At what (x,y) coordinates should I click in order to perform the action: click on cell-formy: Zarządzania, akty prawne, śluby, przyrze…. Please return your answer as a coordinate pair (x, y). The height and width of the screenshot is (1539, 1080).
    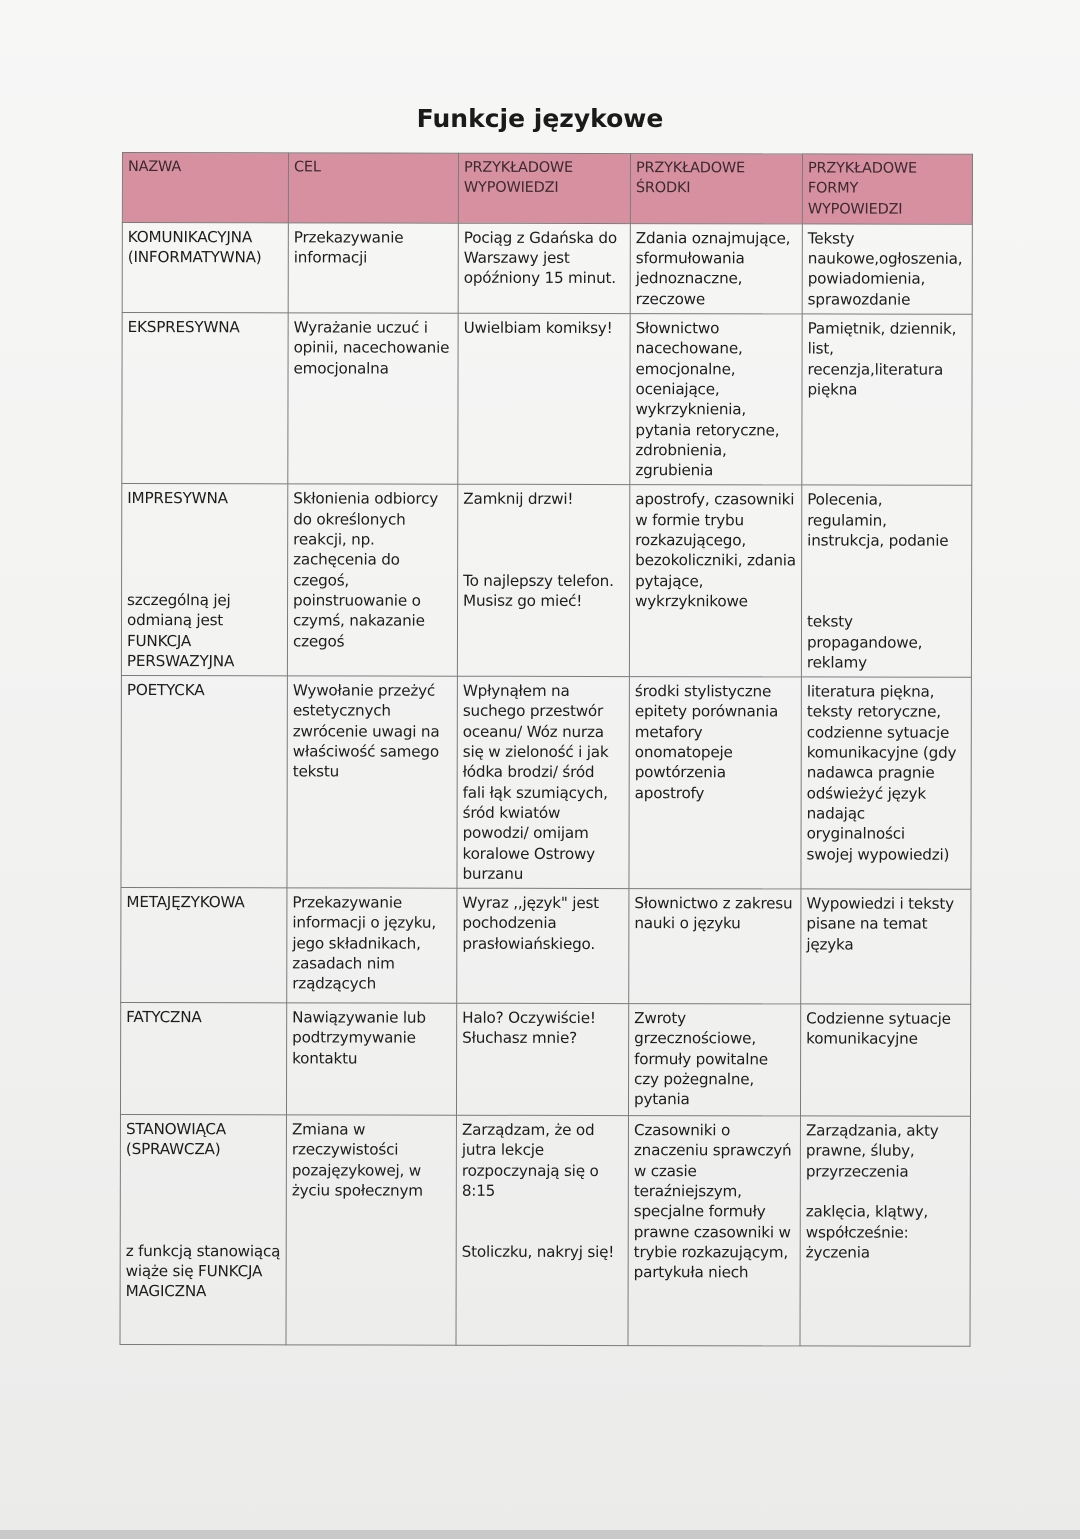
    Looking at the image, I should click on (885, 1231).